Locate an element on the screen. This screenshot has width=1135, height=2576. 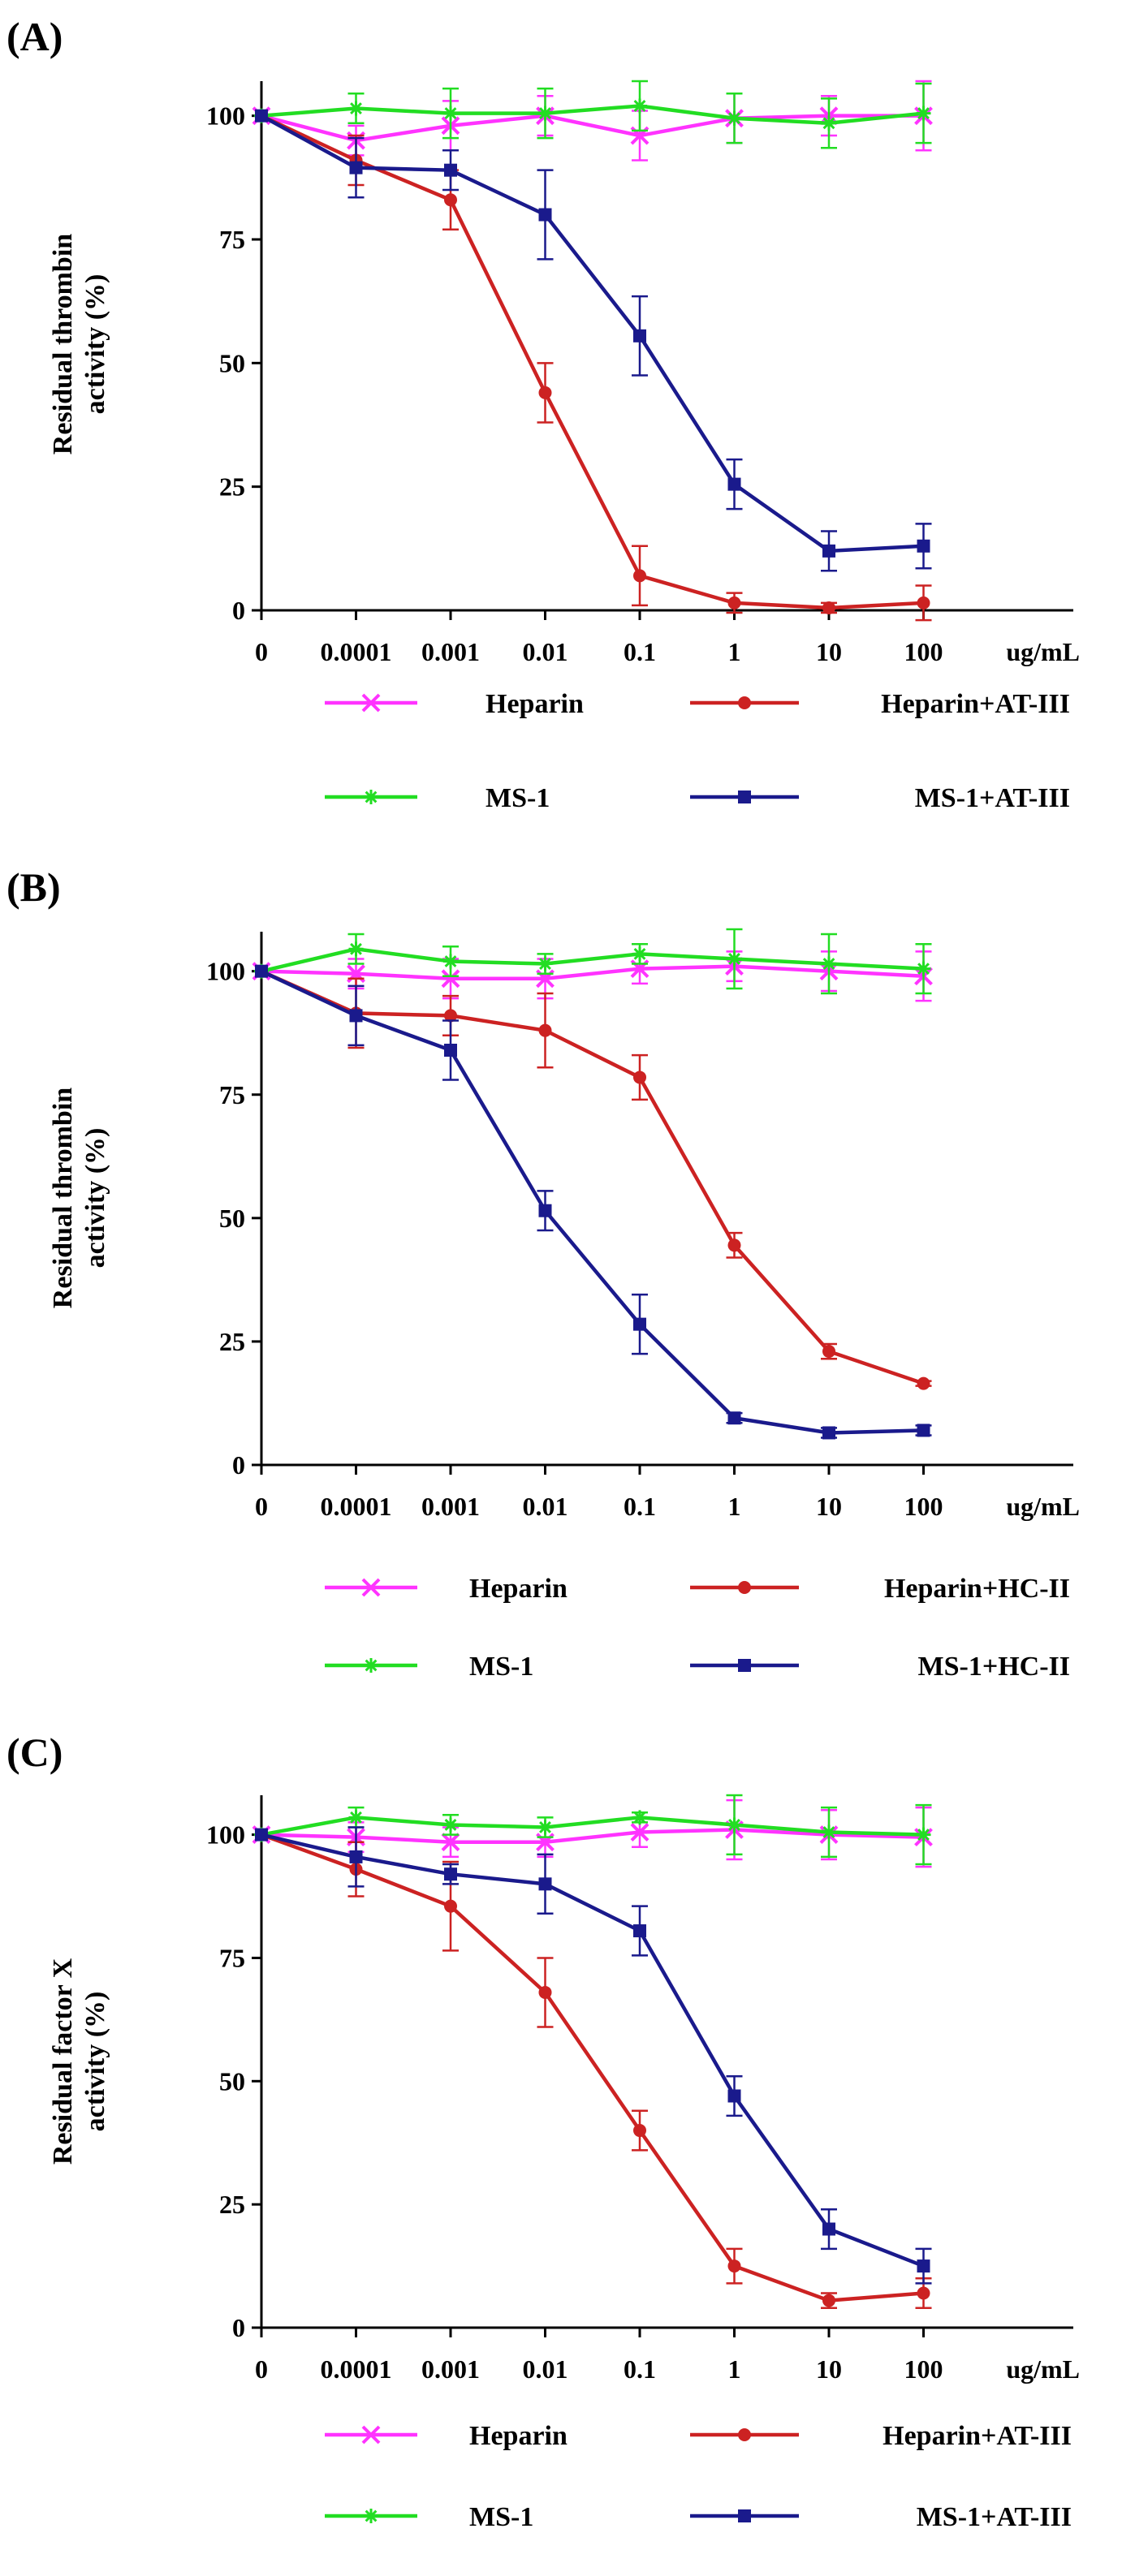
y-tick-label: 25 is located at coordinates (232, 487).